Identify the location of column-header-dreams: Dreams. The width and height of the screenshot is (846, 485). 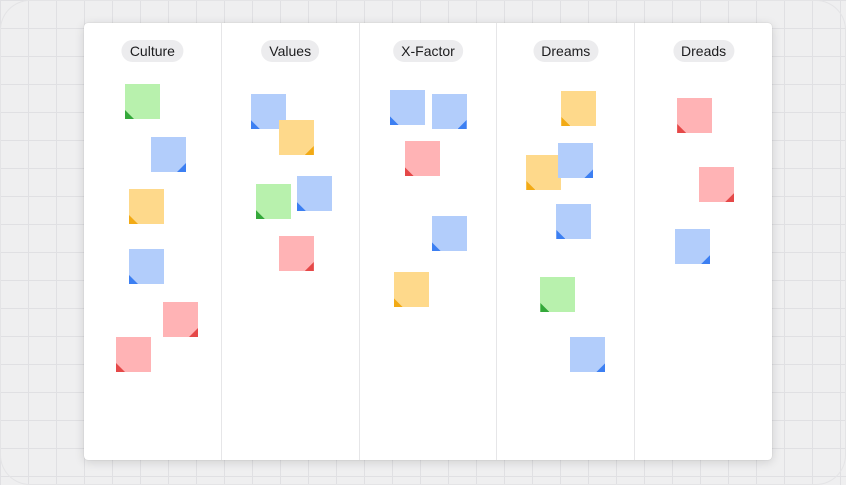
(566, 51).